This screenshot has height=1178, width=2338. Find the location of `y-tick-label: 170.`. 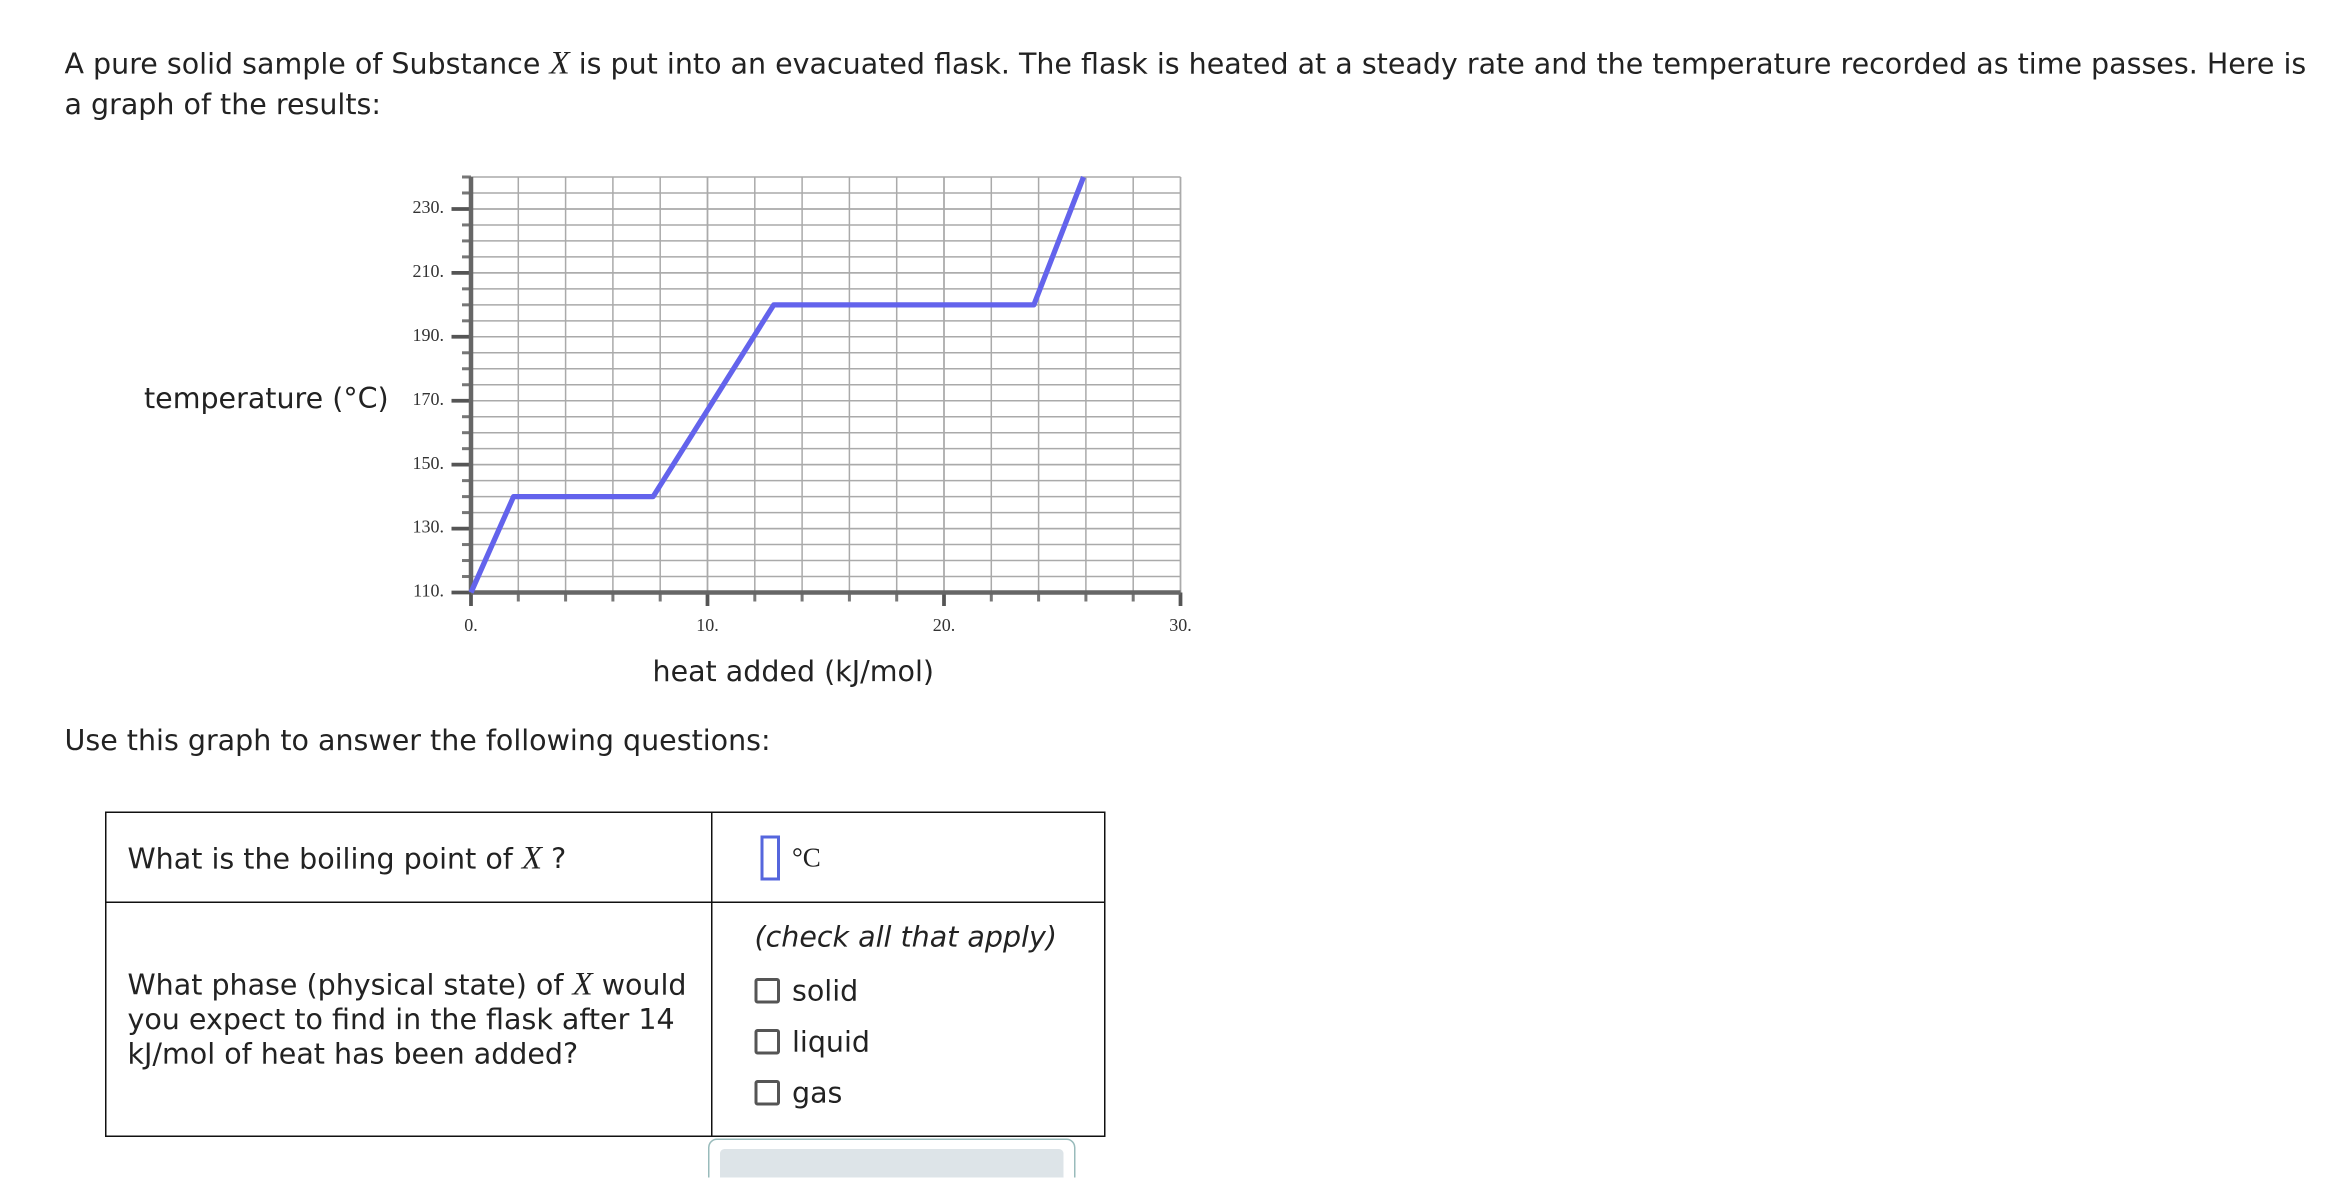

y-tick-label: 170. is located at coordinates (429, 399).